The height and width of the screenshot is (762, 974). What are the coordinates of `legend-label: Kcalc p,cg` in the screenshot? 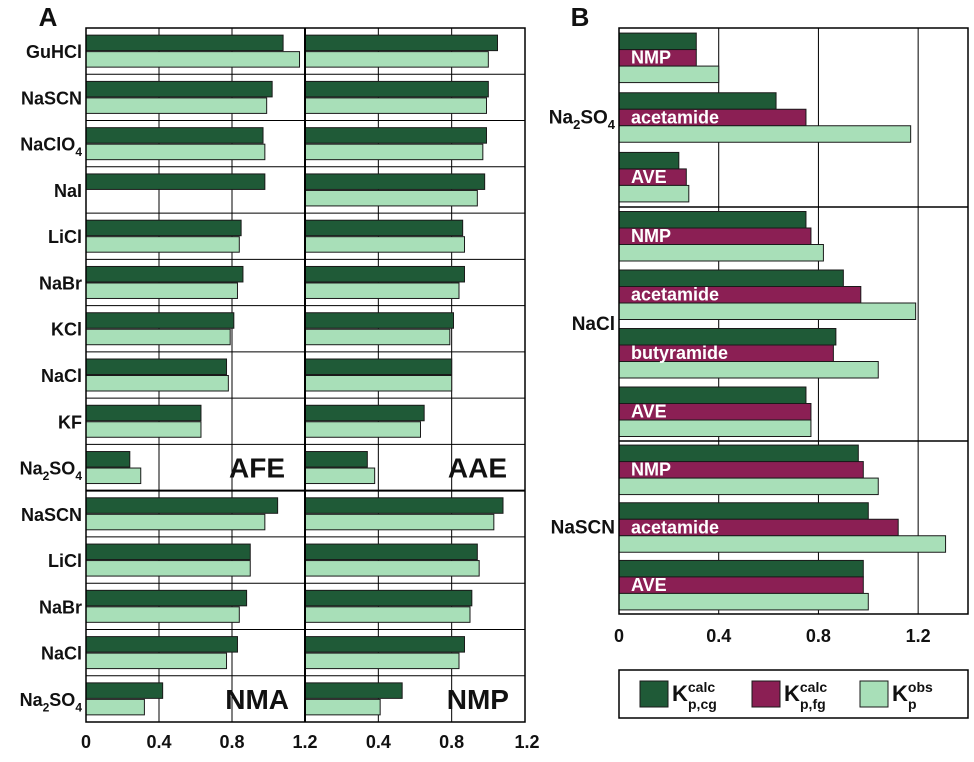 It's located at (694, 695).